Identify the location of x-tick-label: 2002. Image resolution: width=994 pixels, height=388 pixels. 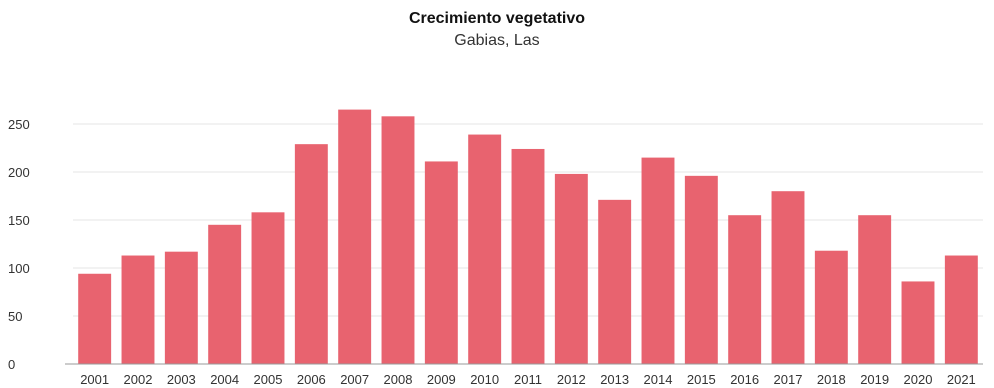
(138, 379).